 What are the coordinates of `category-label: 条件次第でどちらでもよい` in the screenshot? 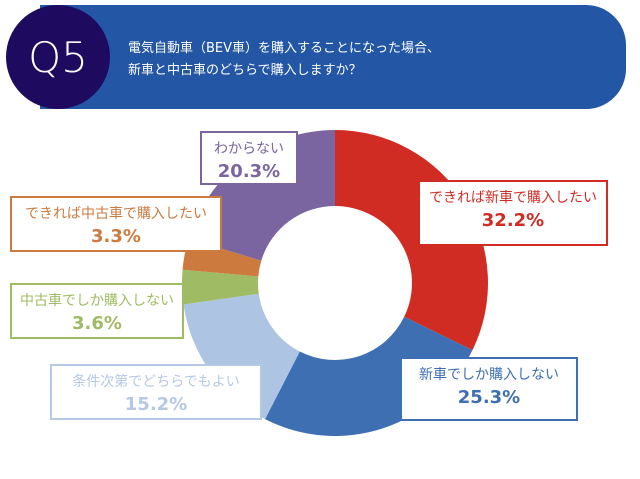 It's located at (156, 382).